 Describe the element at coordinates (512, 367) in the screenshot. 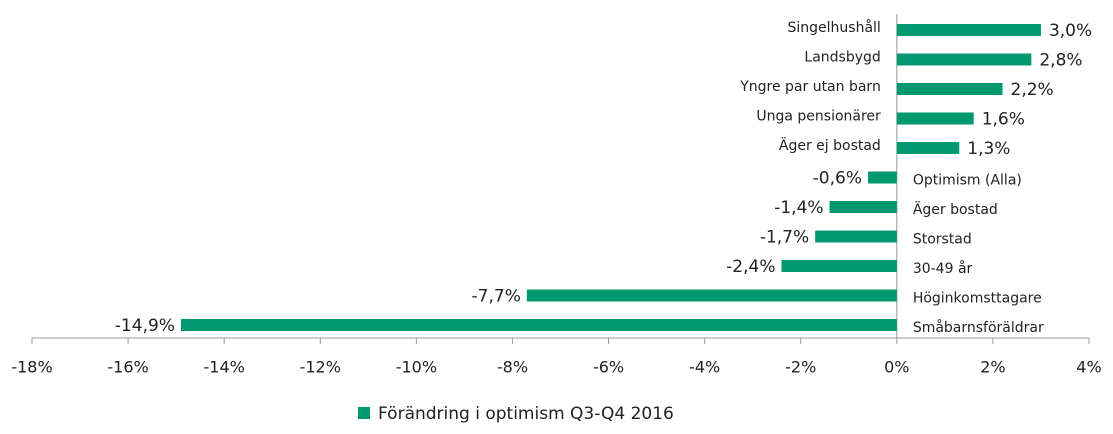

I see `x-tick-label: -8%` at that location.